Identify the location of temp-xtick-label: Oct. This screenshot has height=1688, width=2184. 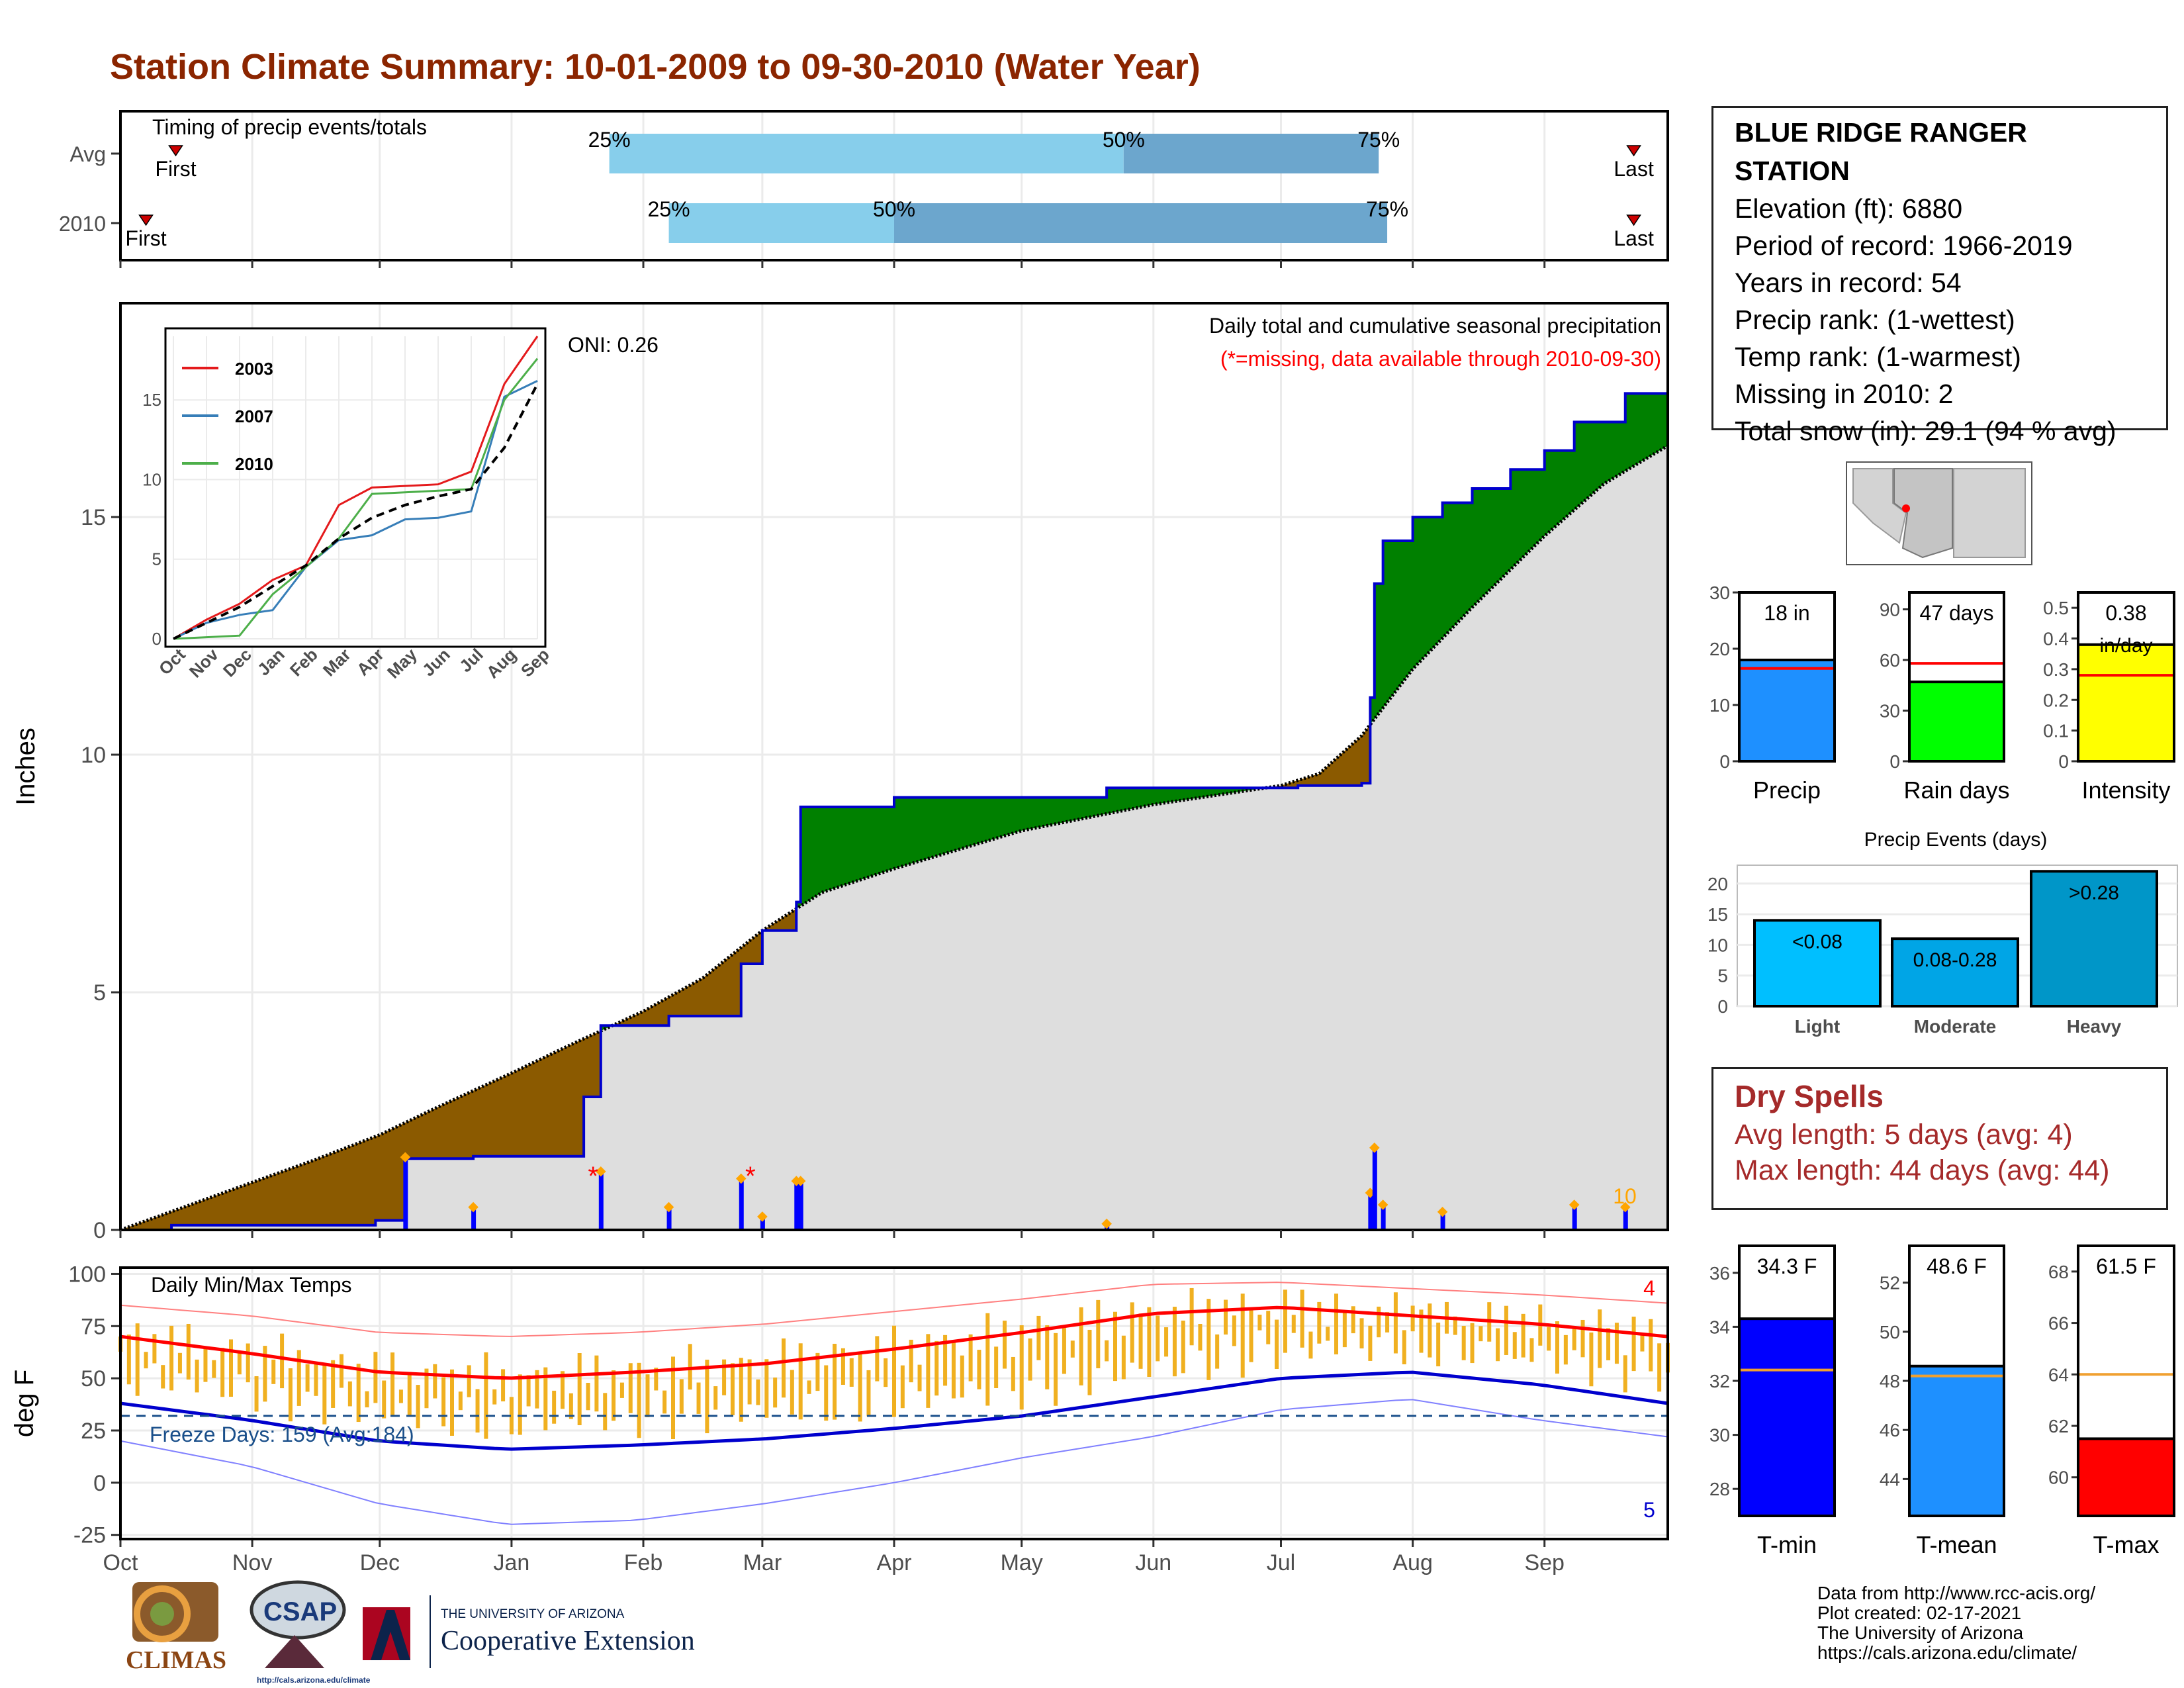
(121, 1562).